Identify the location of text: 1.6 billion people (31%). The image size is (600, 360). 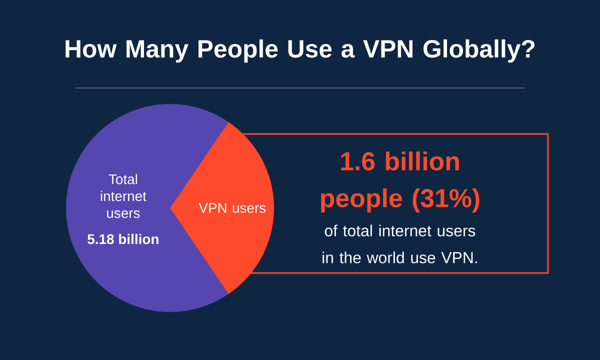
(400, 182).